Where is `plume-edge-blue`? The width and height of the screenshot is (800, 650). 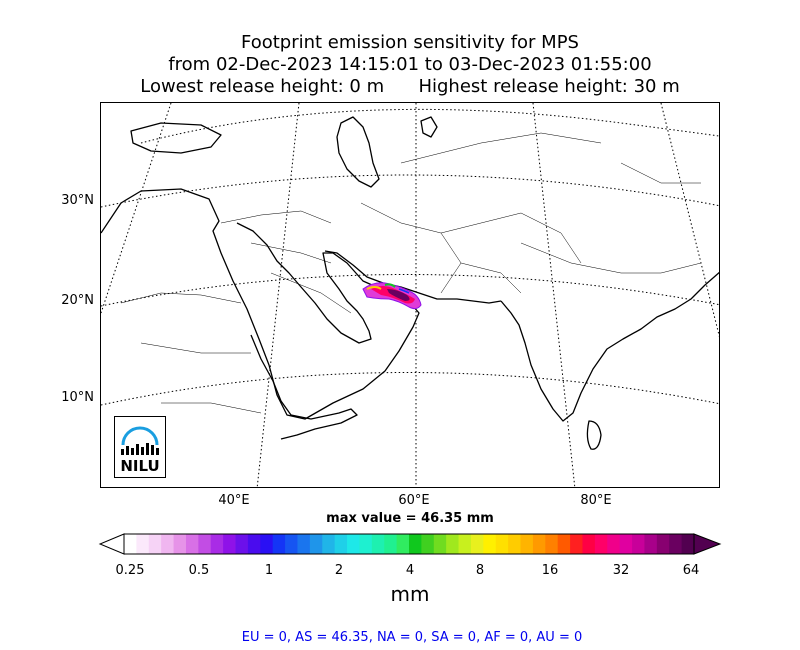 plume-edge-blue is located at coordinates (404, 291).